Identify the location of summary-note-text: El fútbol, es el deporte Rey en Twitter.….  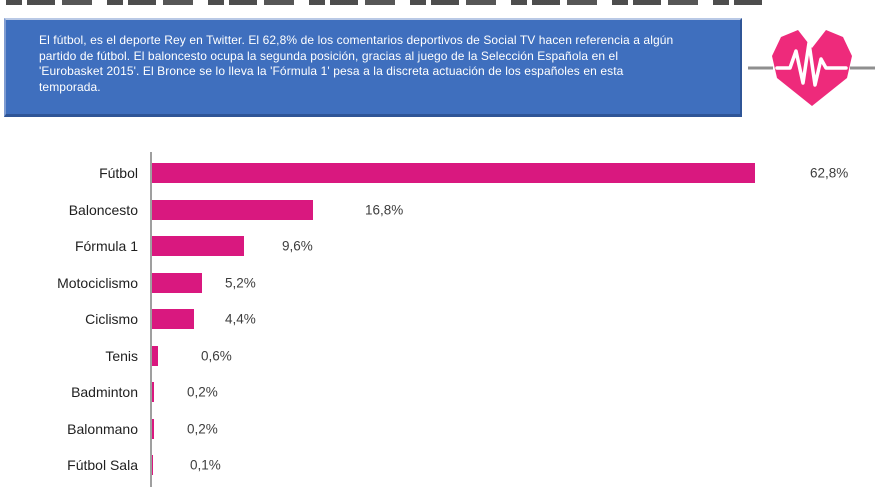
(356, 63).